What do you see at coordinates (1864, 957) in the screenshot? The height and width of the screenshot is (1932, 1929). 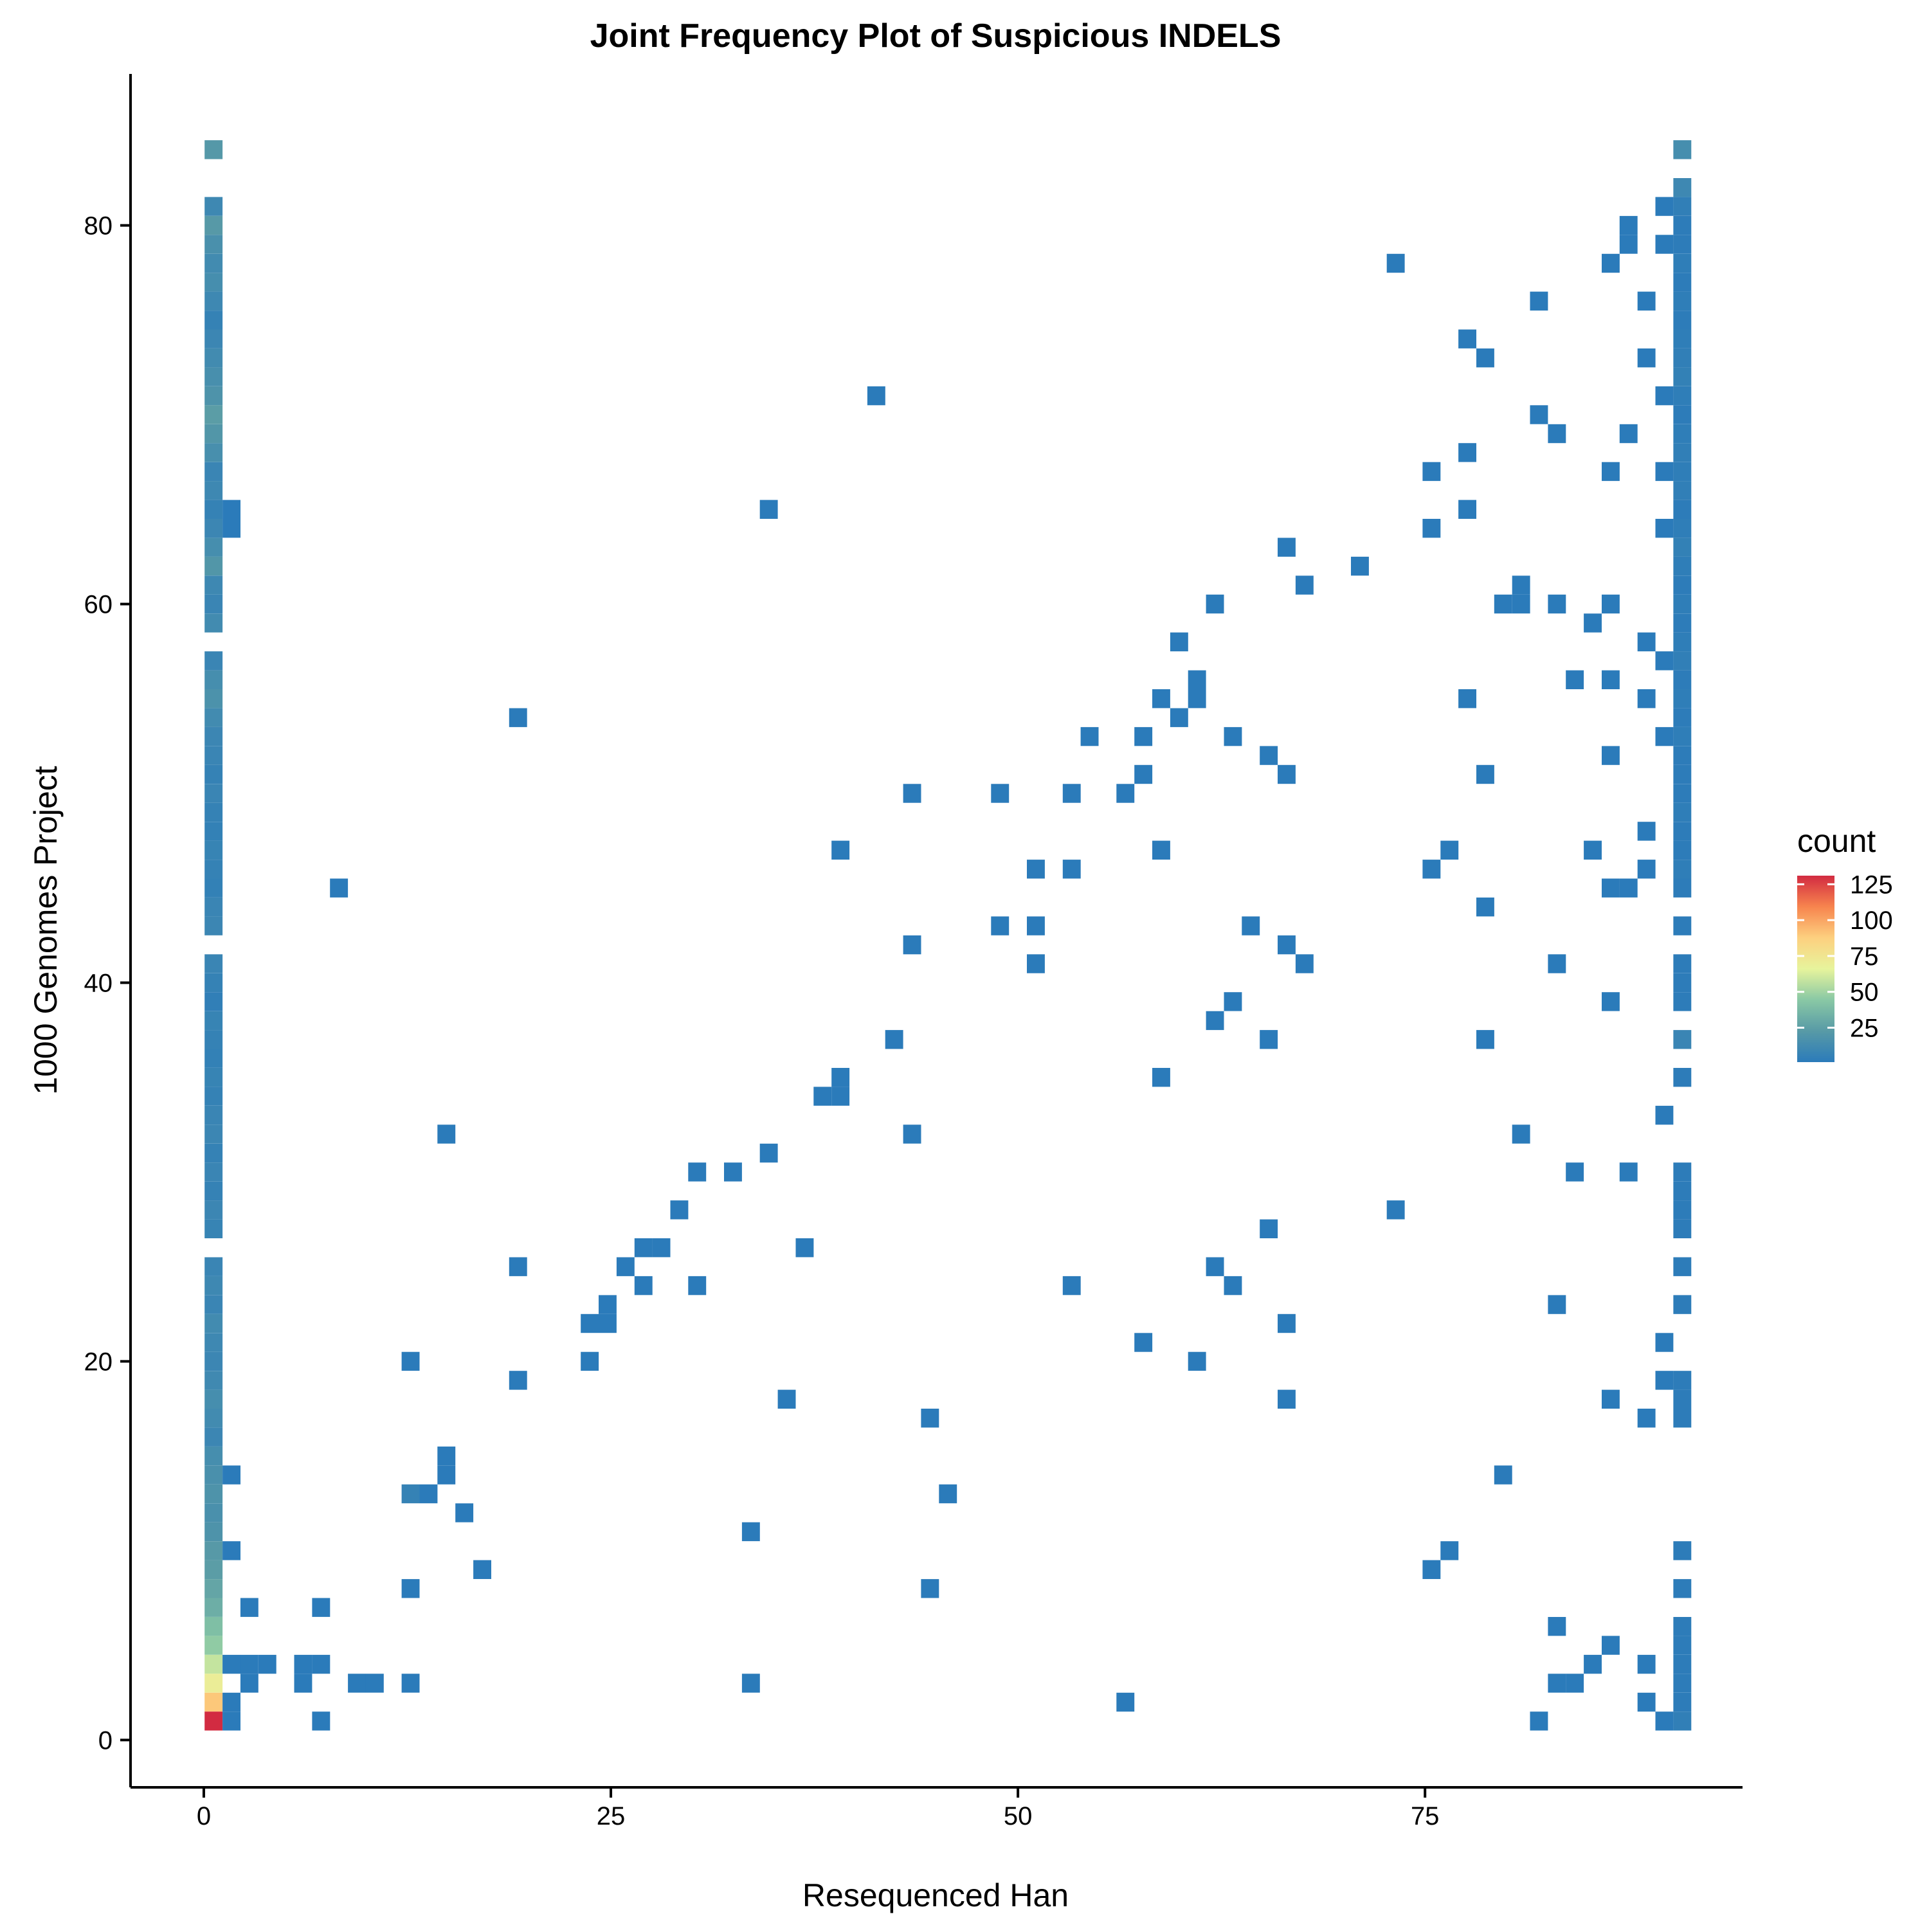 I see `legend-tick-label: 75` at bounding box center [1864, 957].